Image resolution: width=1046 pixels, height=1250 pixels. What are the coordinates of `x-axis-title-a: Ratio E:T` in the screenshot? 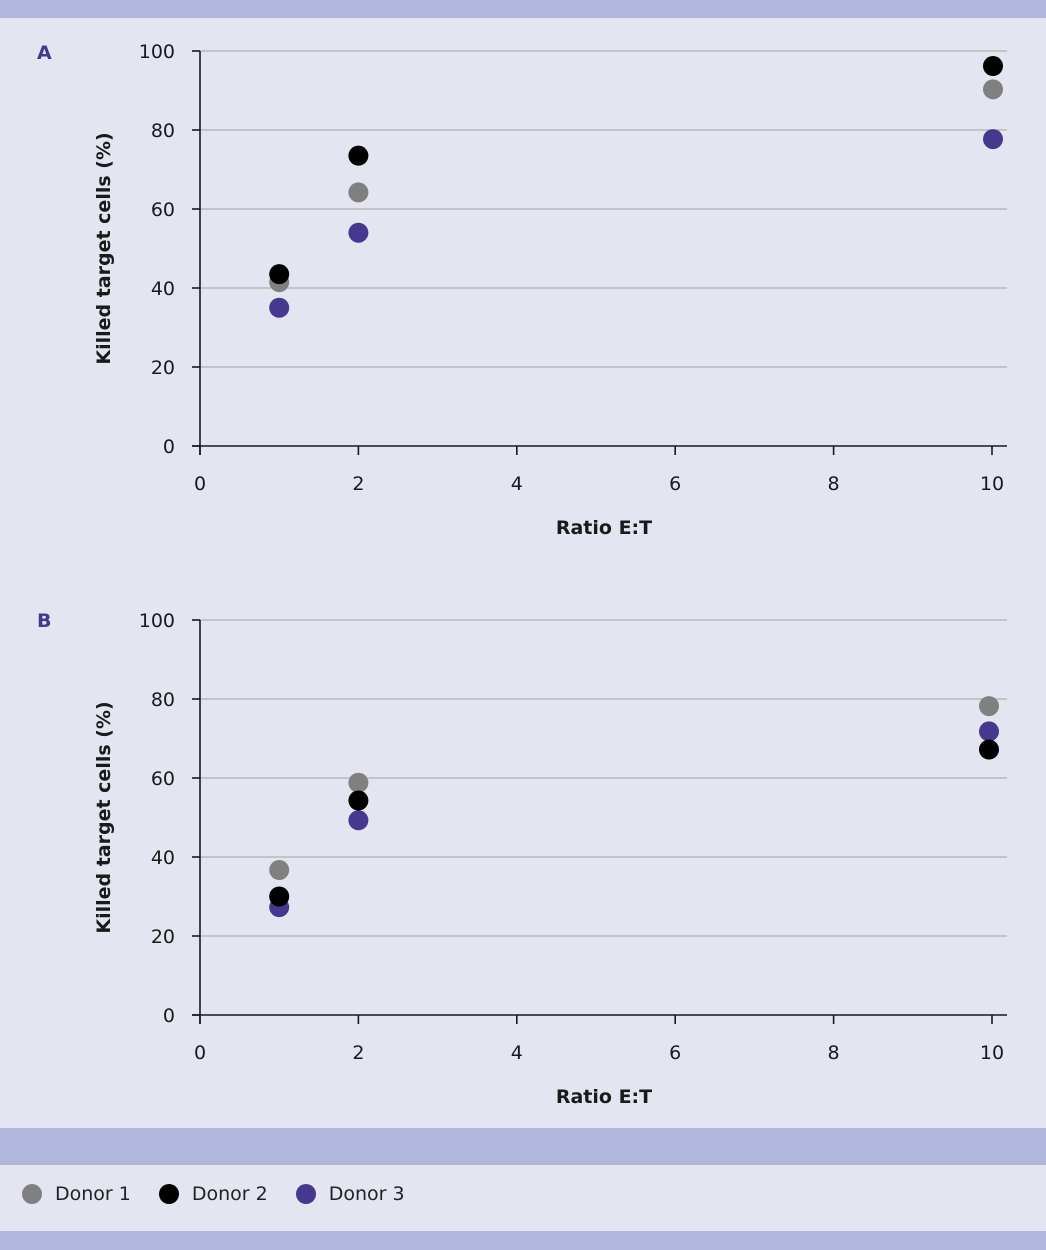 It's located at (604, 528).